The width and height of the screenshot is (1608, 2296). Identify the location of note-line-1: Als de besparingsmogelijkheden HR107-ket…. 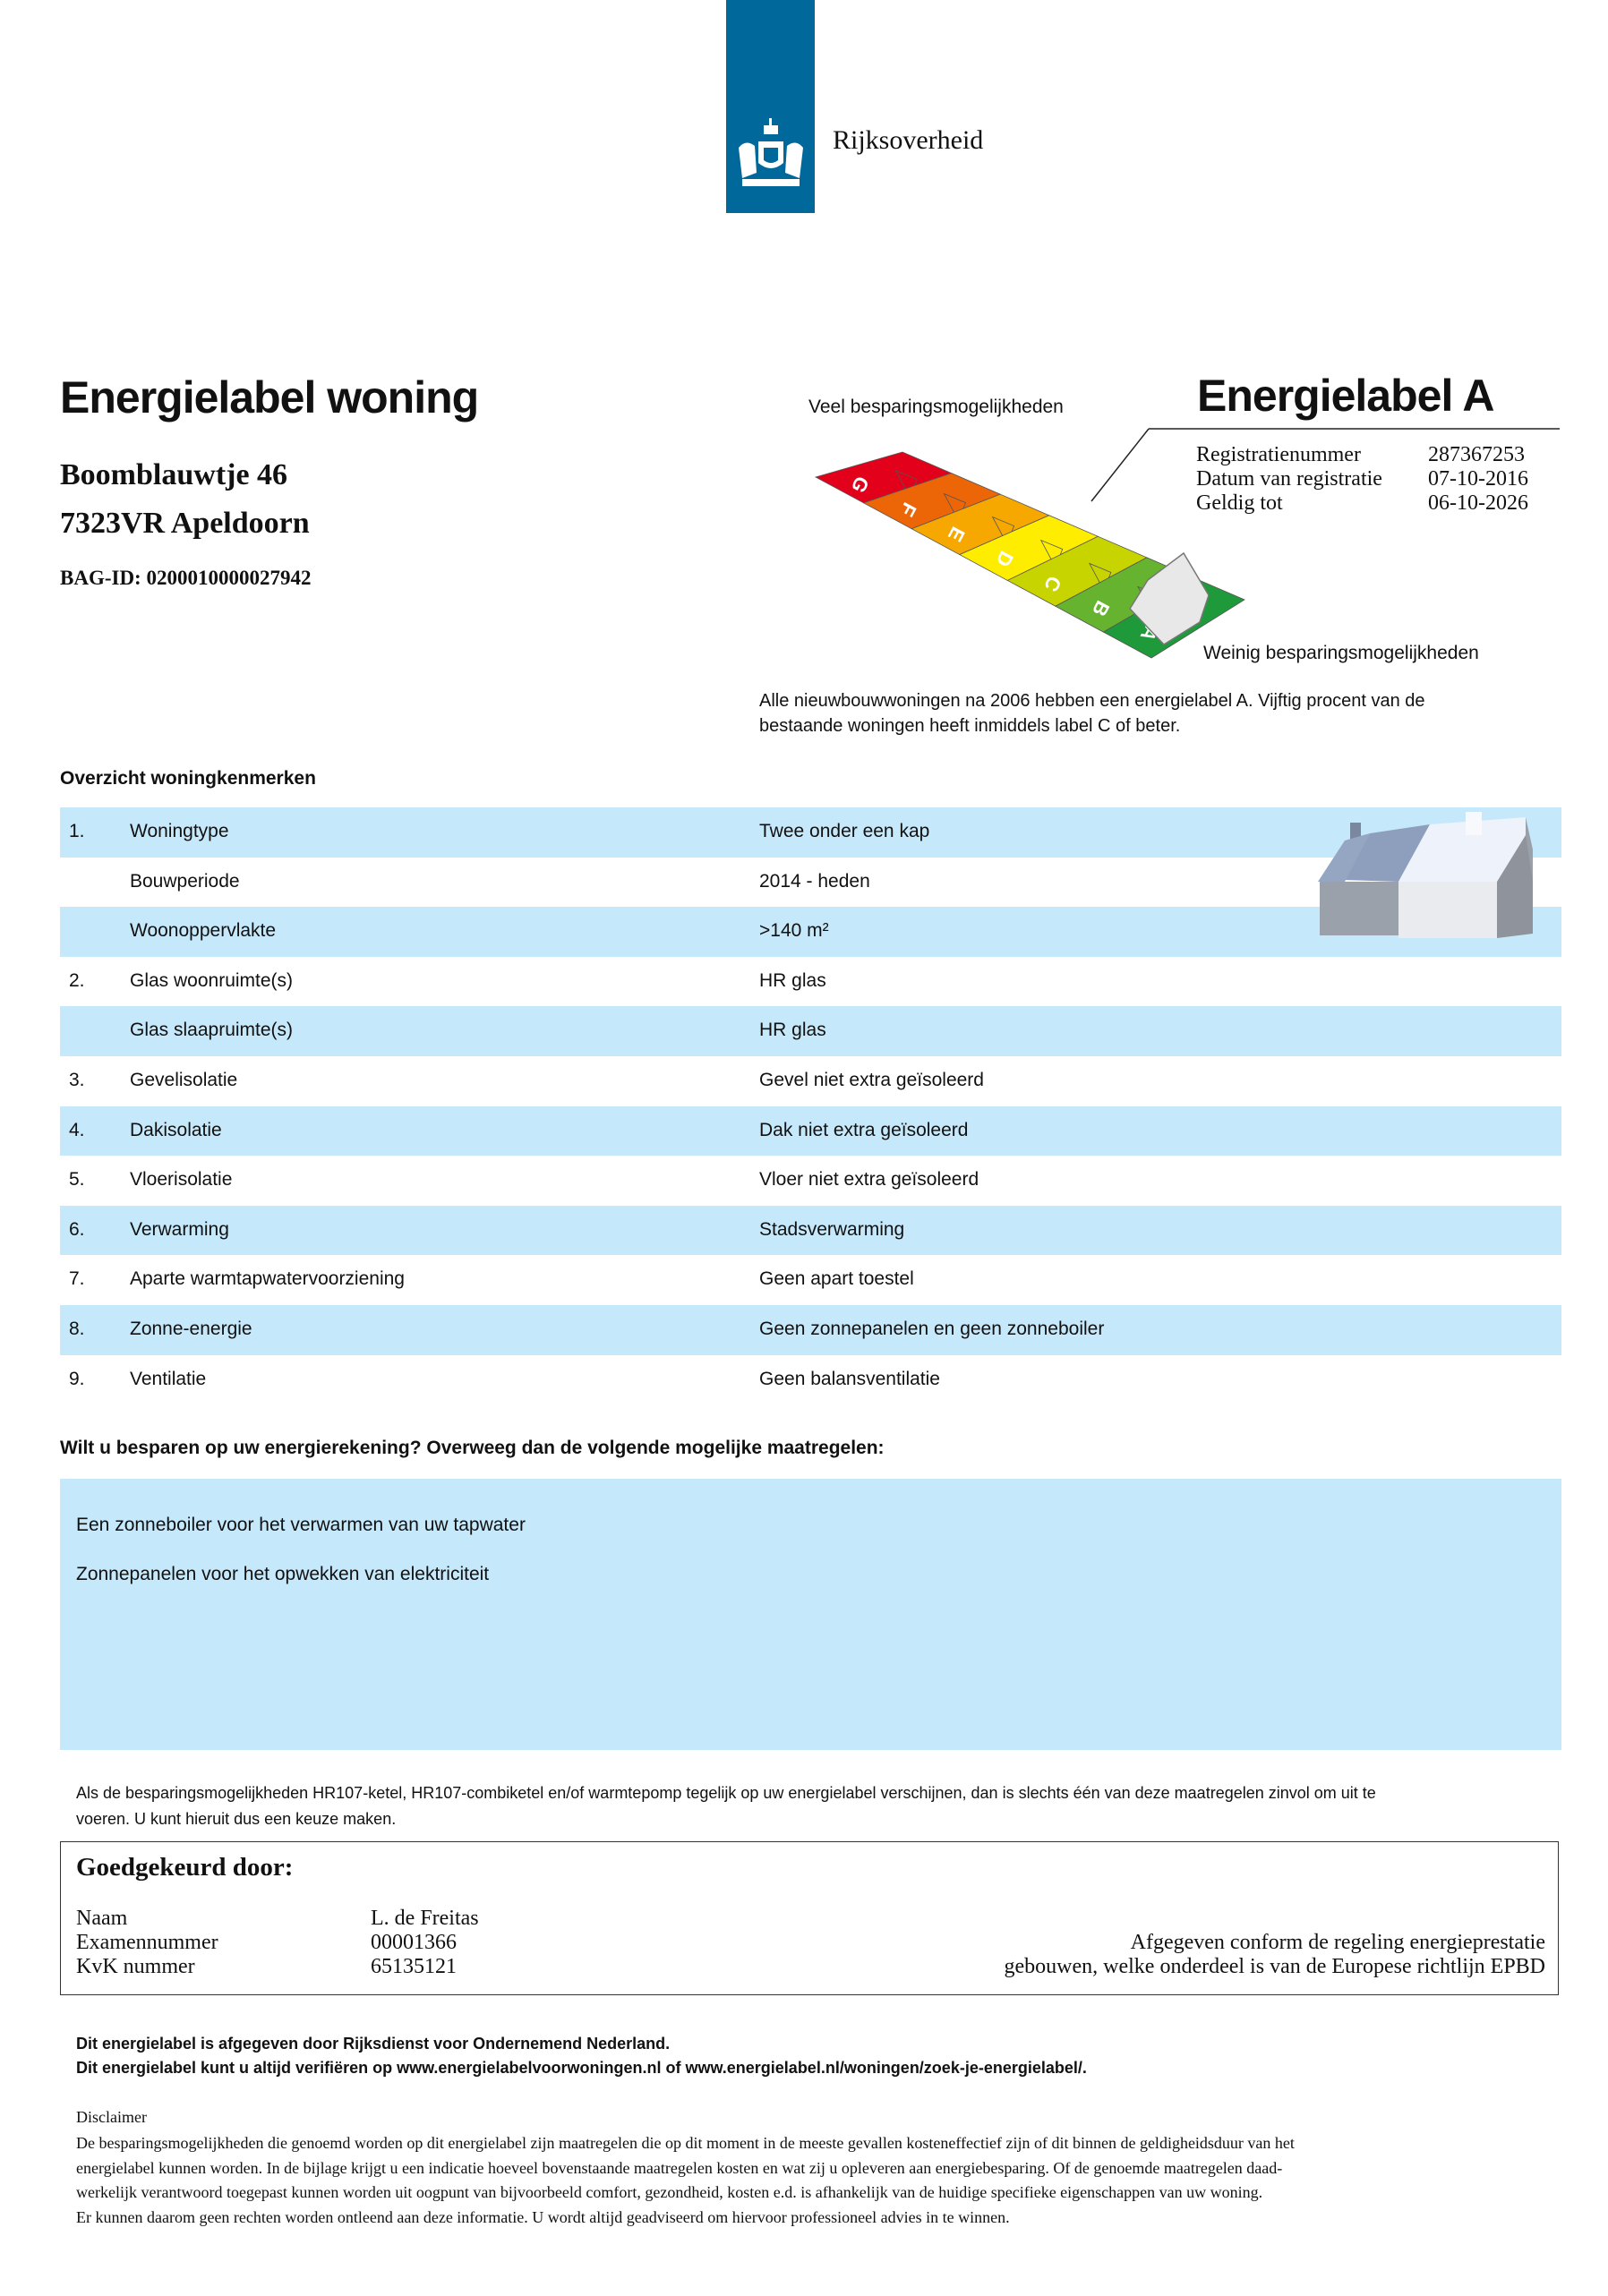
(726, 1793).